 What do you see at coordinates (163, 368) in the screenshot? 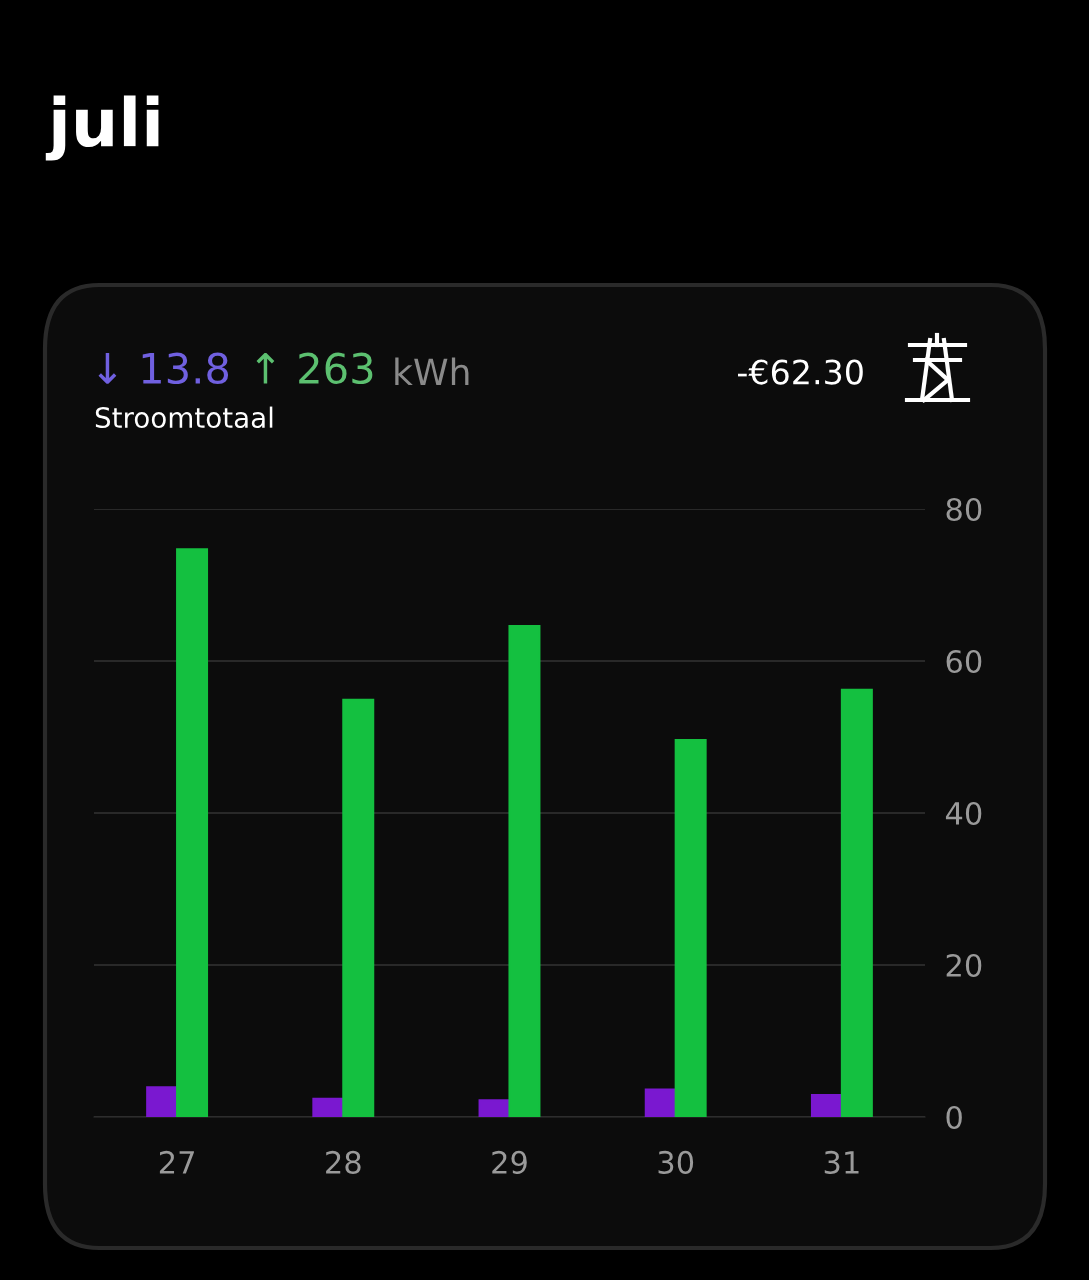
I see `text: ↓ 13.8` at bounding box center [163, 368].